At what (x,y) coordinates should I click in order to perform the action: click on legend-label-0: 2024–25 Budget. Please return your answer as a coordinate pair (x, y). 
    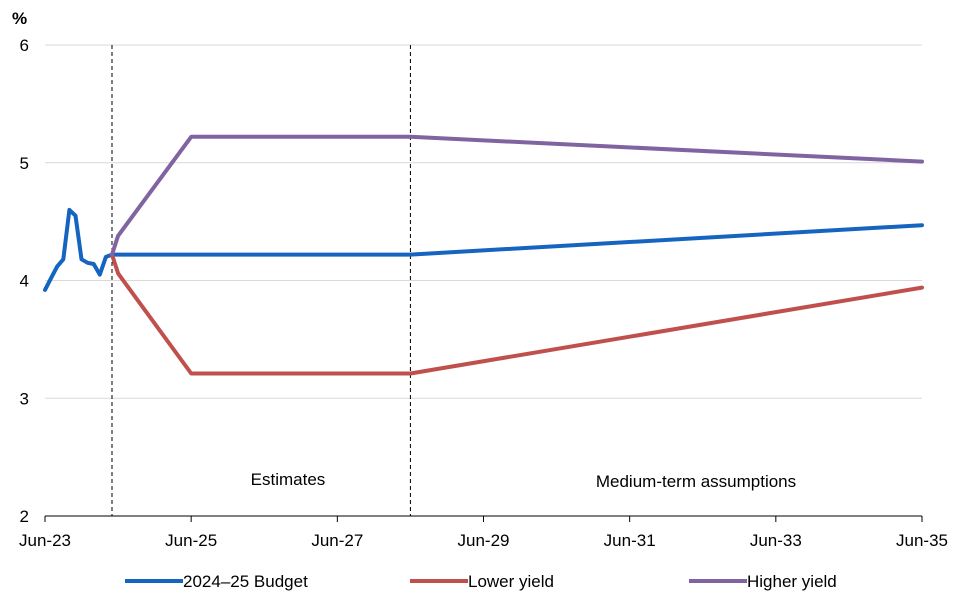
    Looking at the image, I should click on (245, 581).